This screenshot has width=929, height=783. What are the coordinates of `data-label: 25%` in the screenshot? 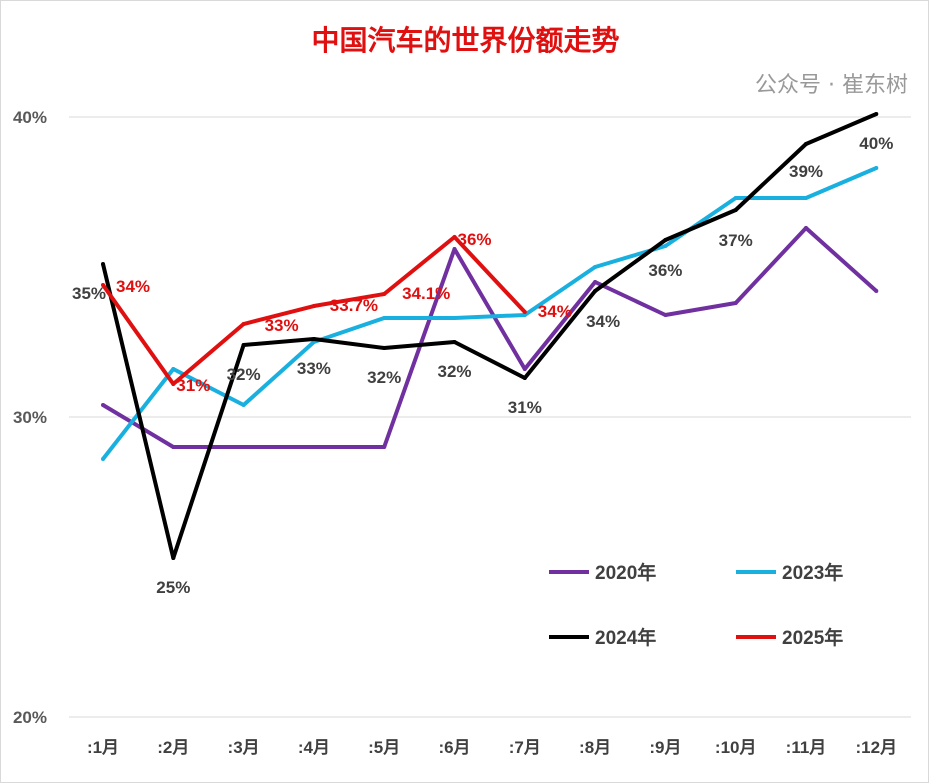 It's located at (173, 587).